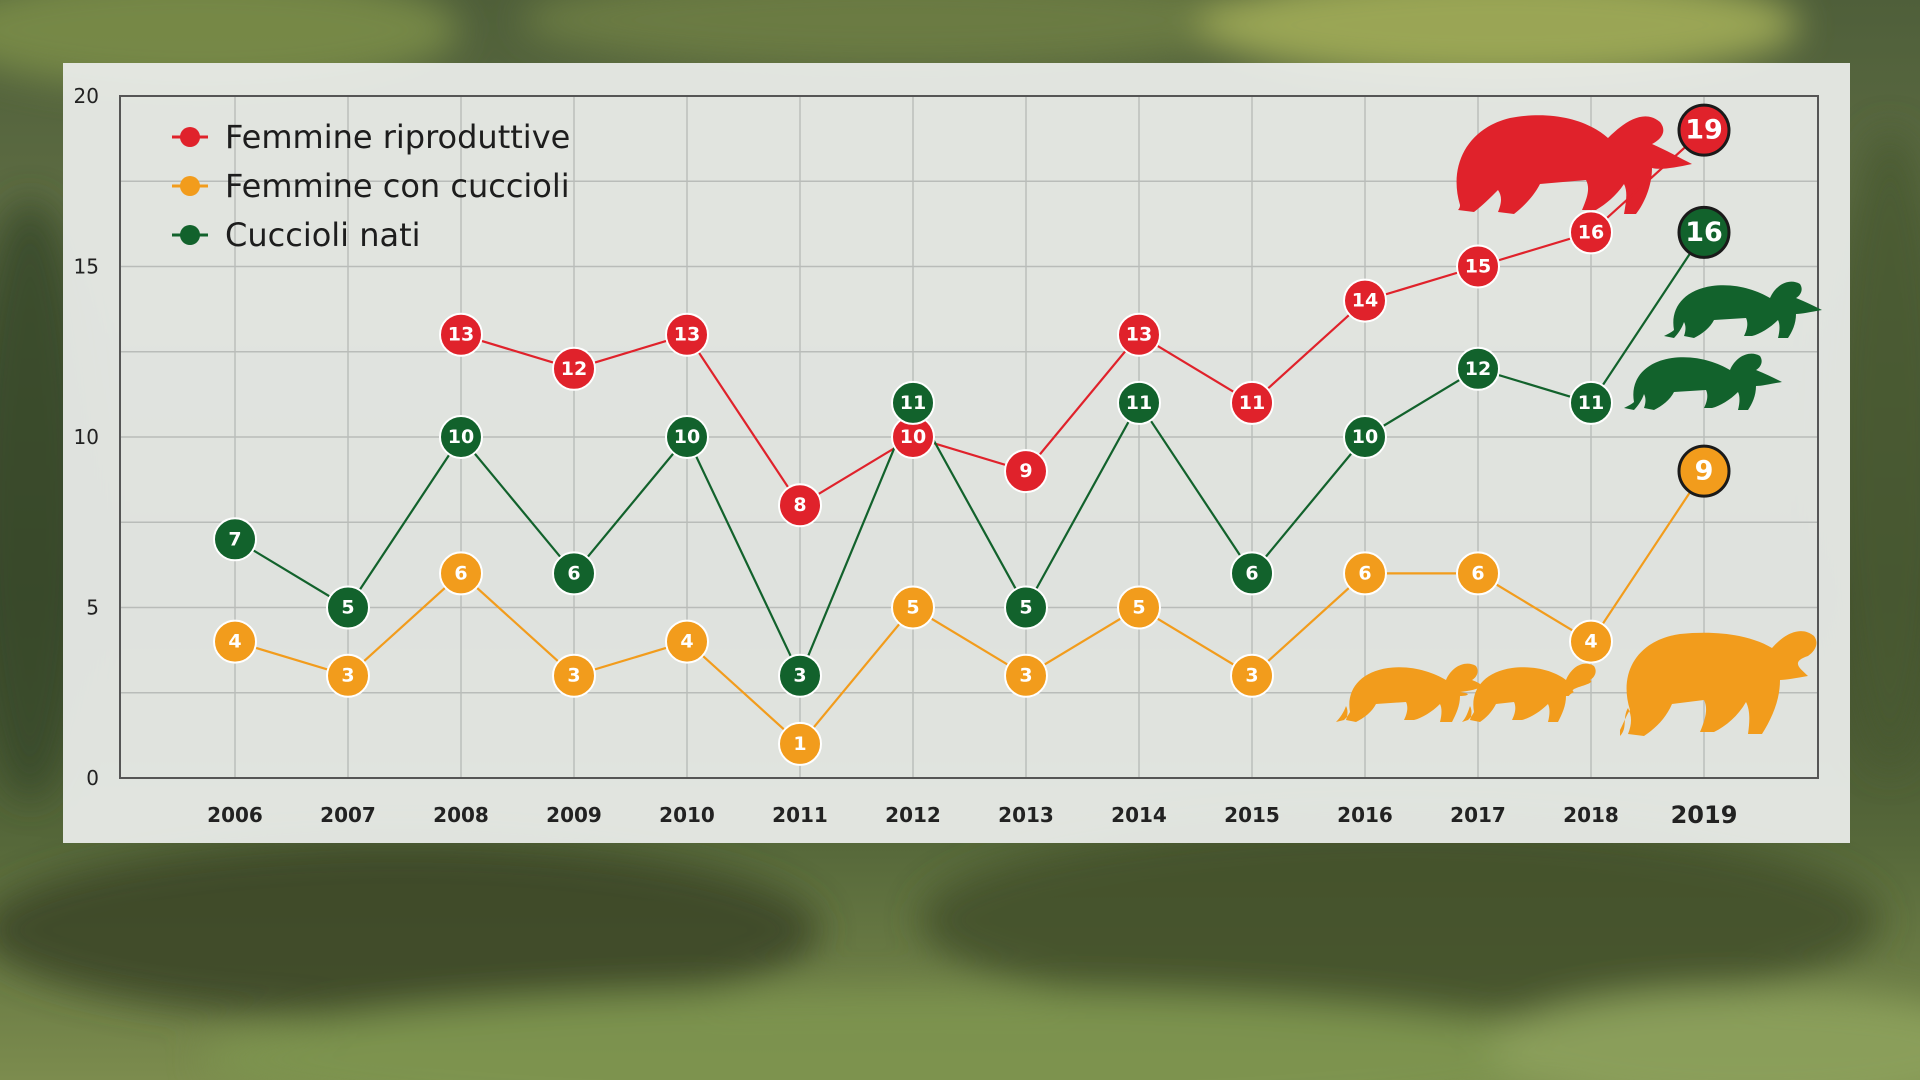  I want to click on x-tick-label: 2013, so click(1026, 815).